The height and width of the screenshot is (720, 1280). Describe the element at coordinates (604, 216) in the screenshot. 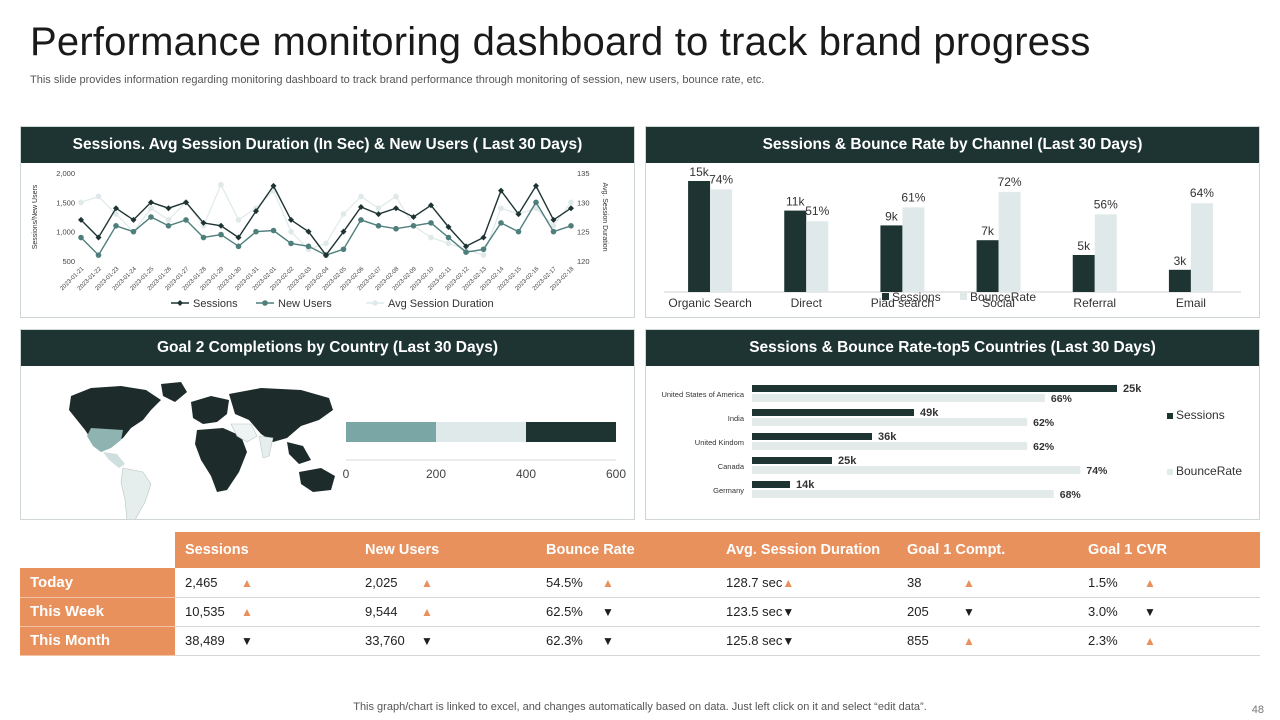

I see `y2-axis-label: Avg. Session Duration` at that location.